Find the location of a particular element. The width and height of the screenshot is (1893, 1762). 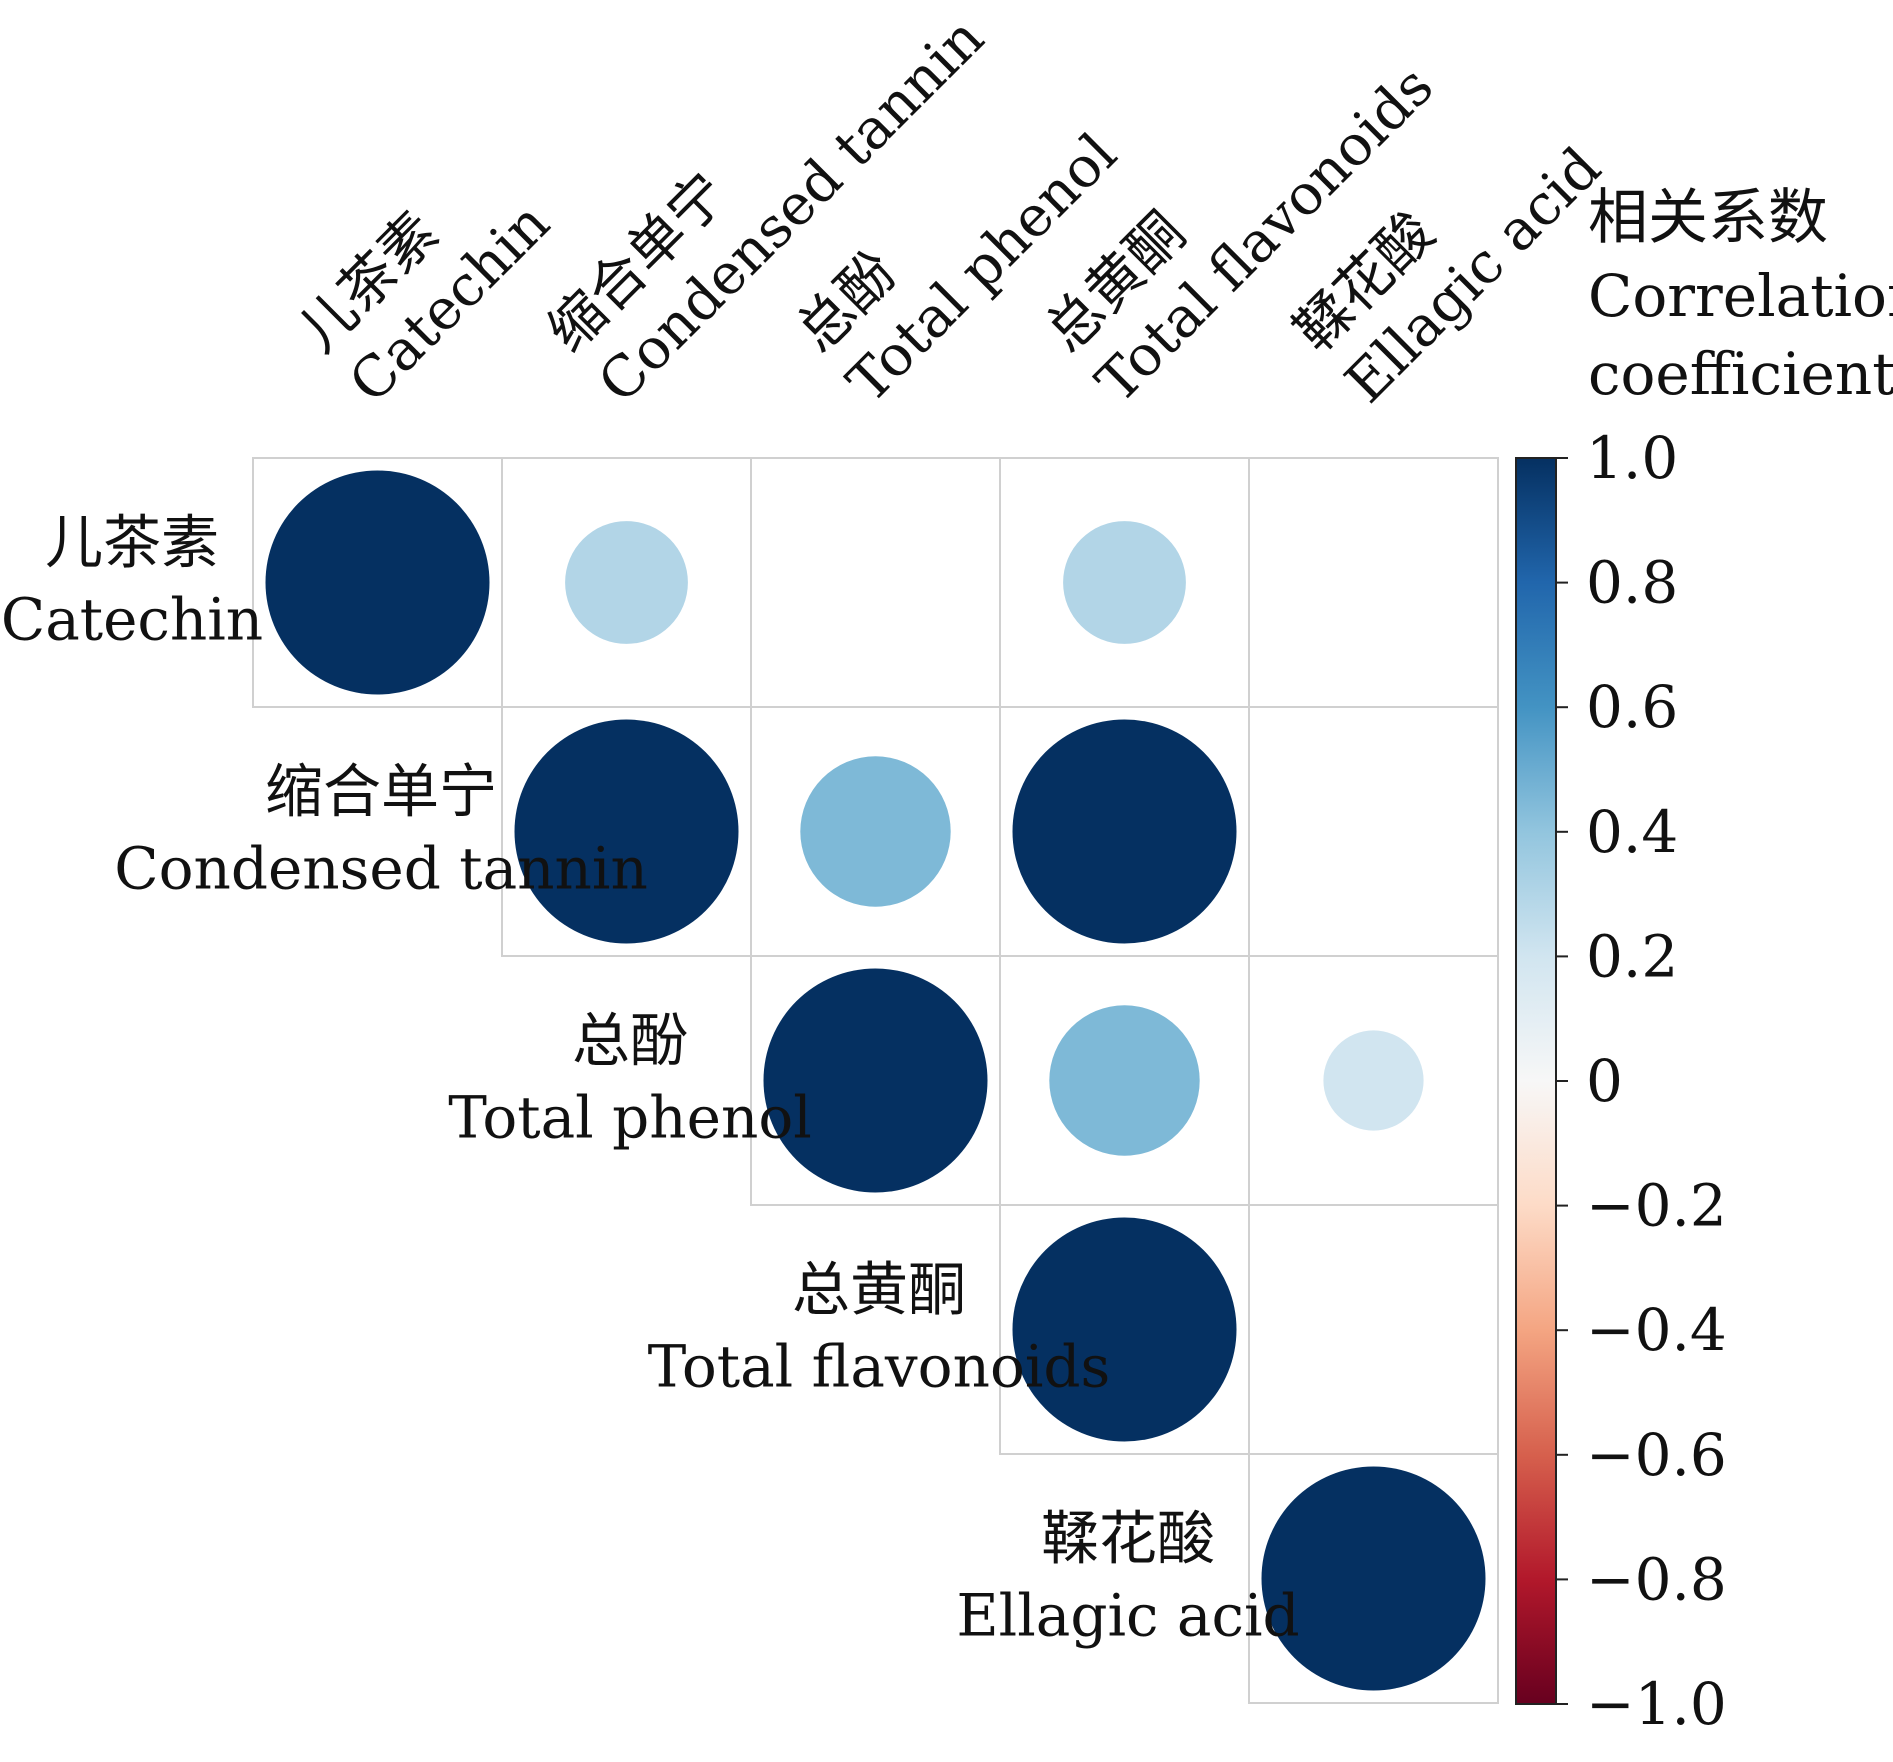

row-label-en: Total phenol is located at coordinates (630, 1118).